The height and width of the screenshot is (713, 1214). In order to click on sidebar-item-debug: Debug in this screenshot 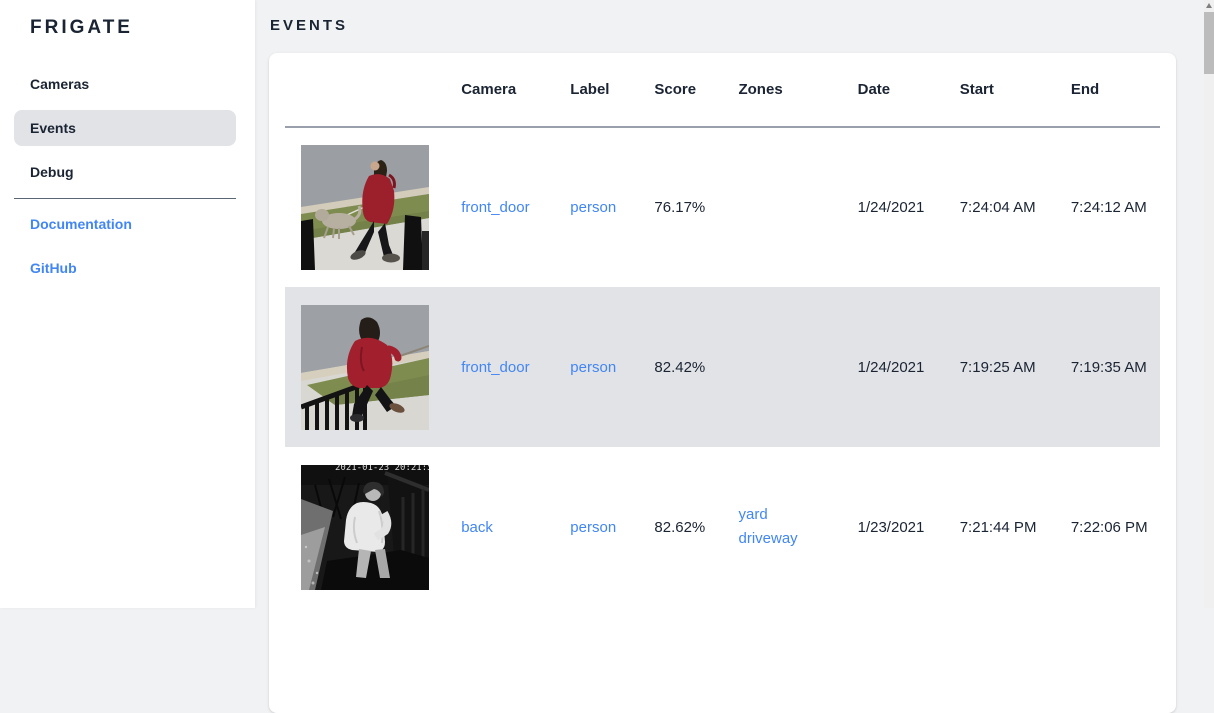, I will do `click(52, 172)`.